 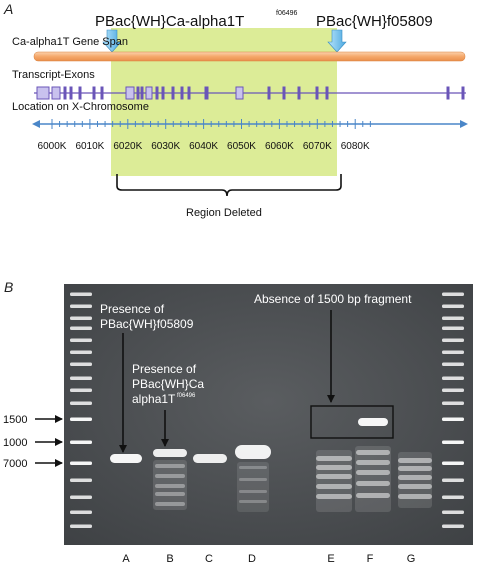 What do you see at coordinates (15, 443) in the screenshot?
I see `ladder-label-1000: 1000` at bounding box center [15, 443].